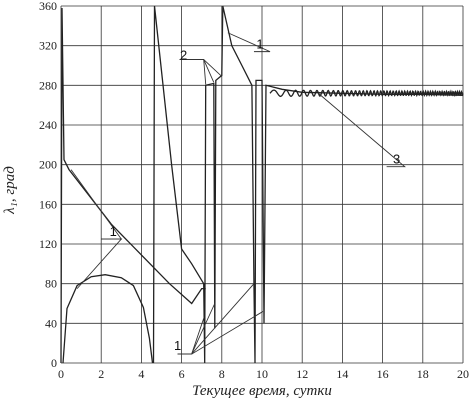 This screenshot has height=407, width=473. Describe the element at coordinates (54, 363) in the screenshot. I see `y-tick-label: 0` at that location.